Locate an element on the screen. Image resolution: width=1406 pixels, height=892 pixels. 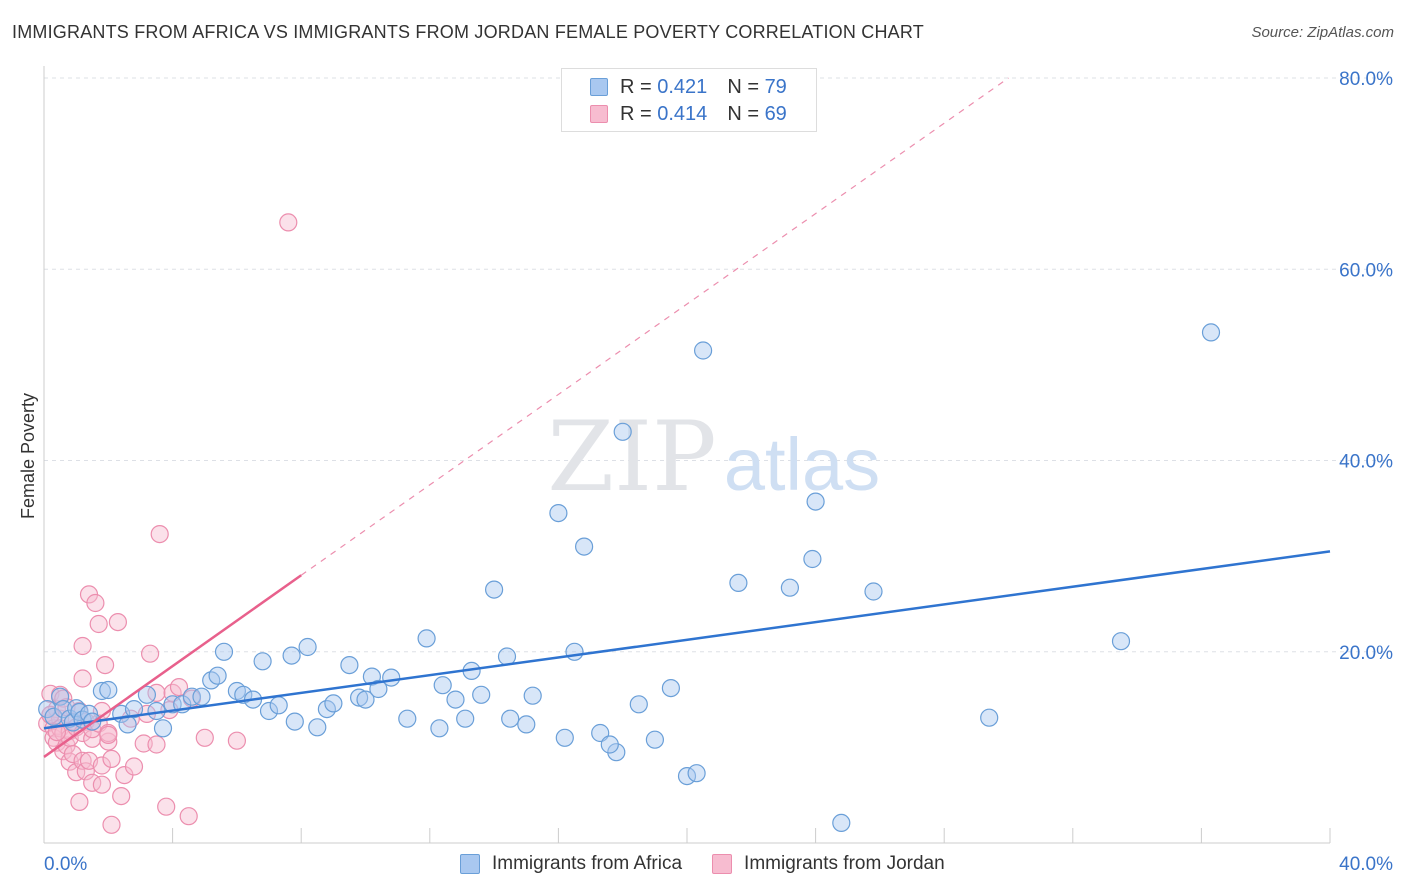
series-label-jordan: Immigrants from Jordan is located at coordinates (844, 863).